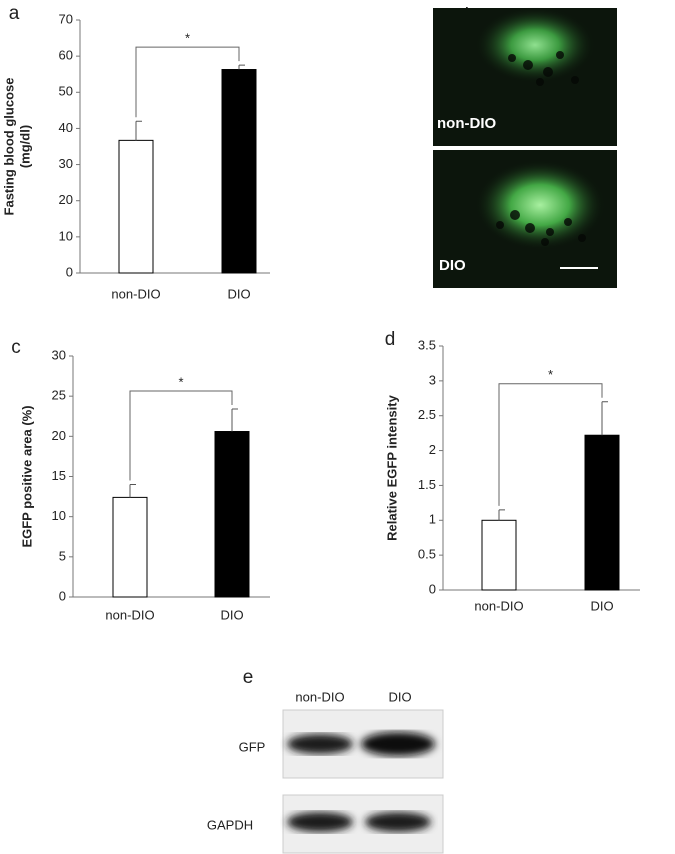 Image resolution: width=675 pixels, height=854 pixels. I want to click on y-axis-label: Relative EGFP intensity, so click(391, 467).